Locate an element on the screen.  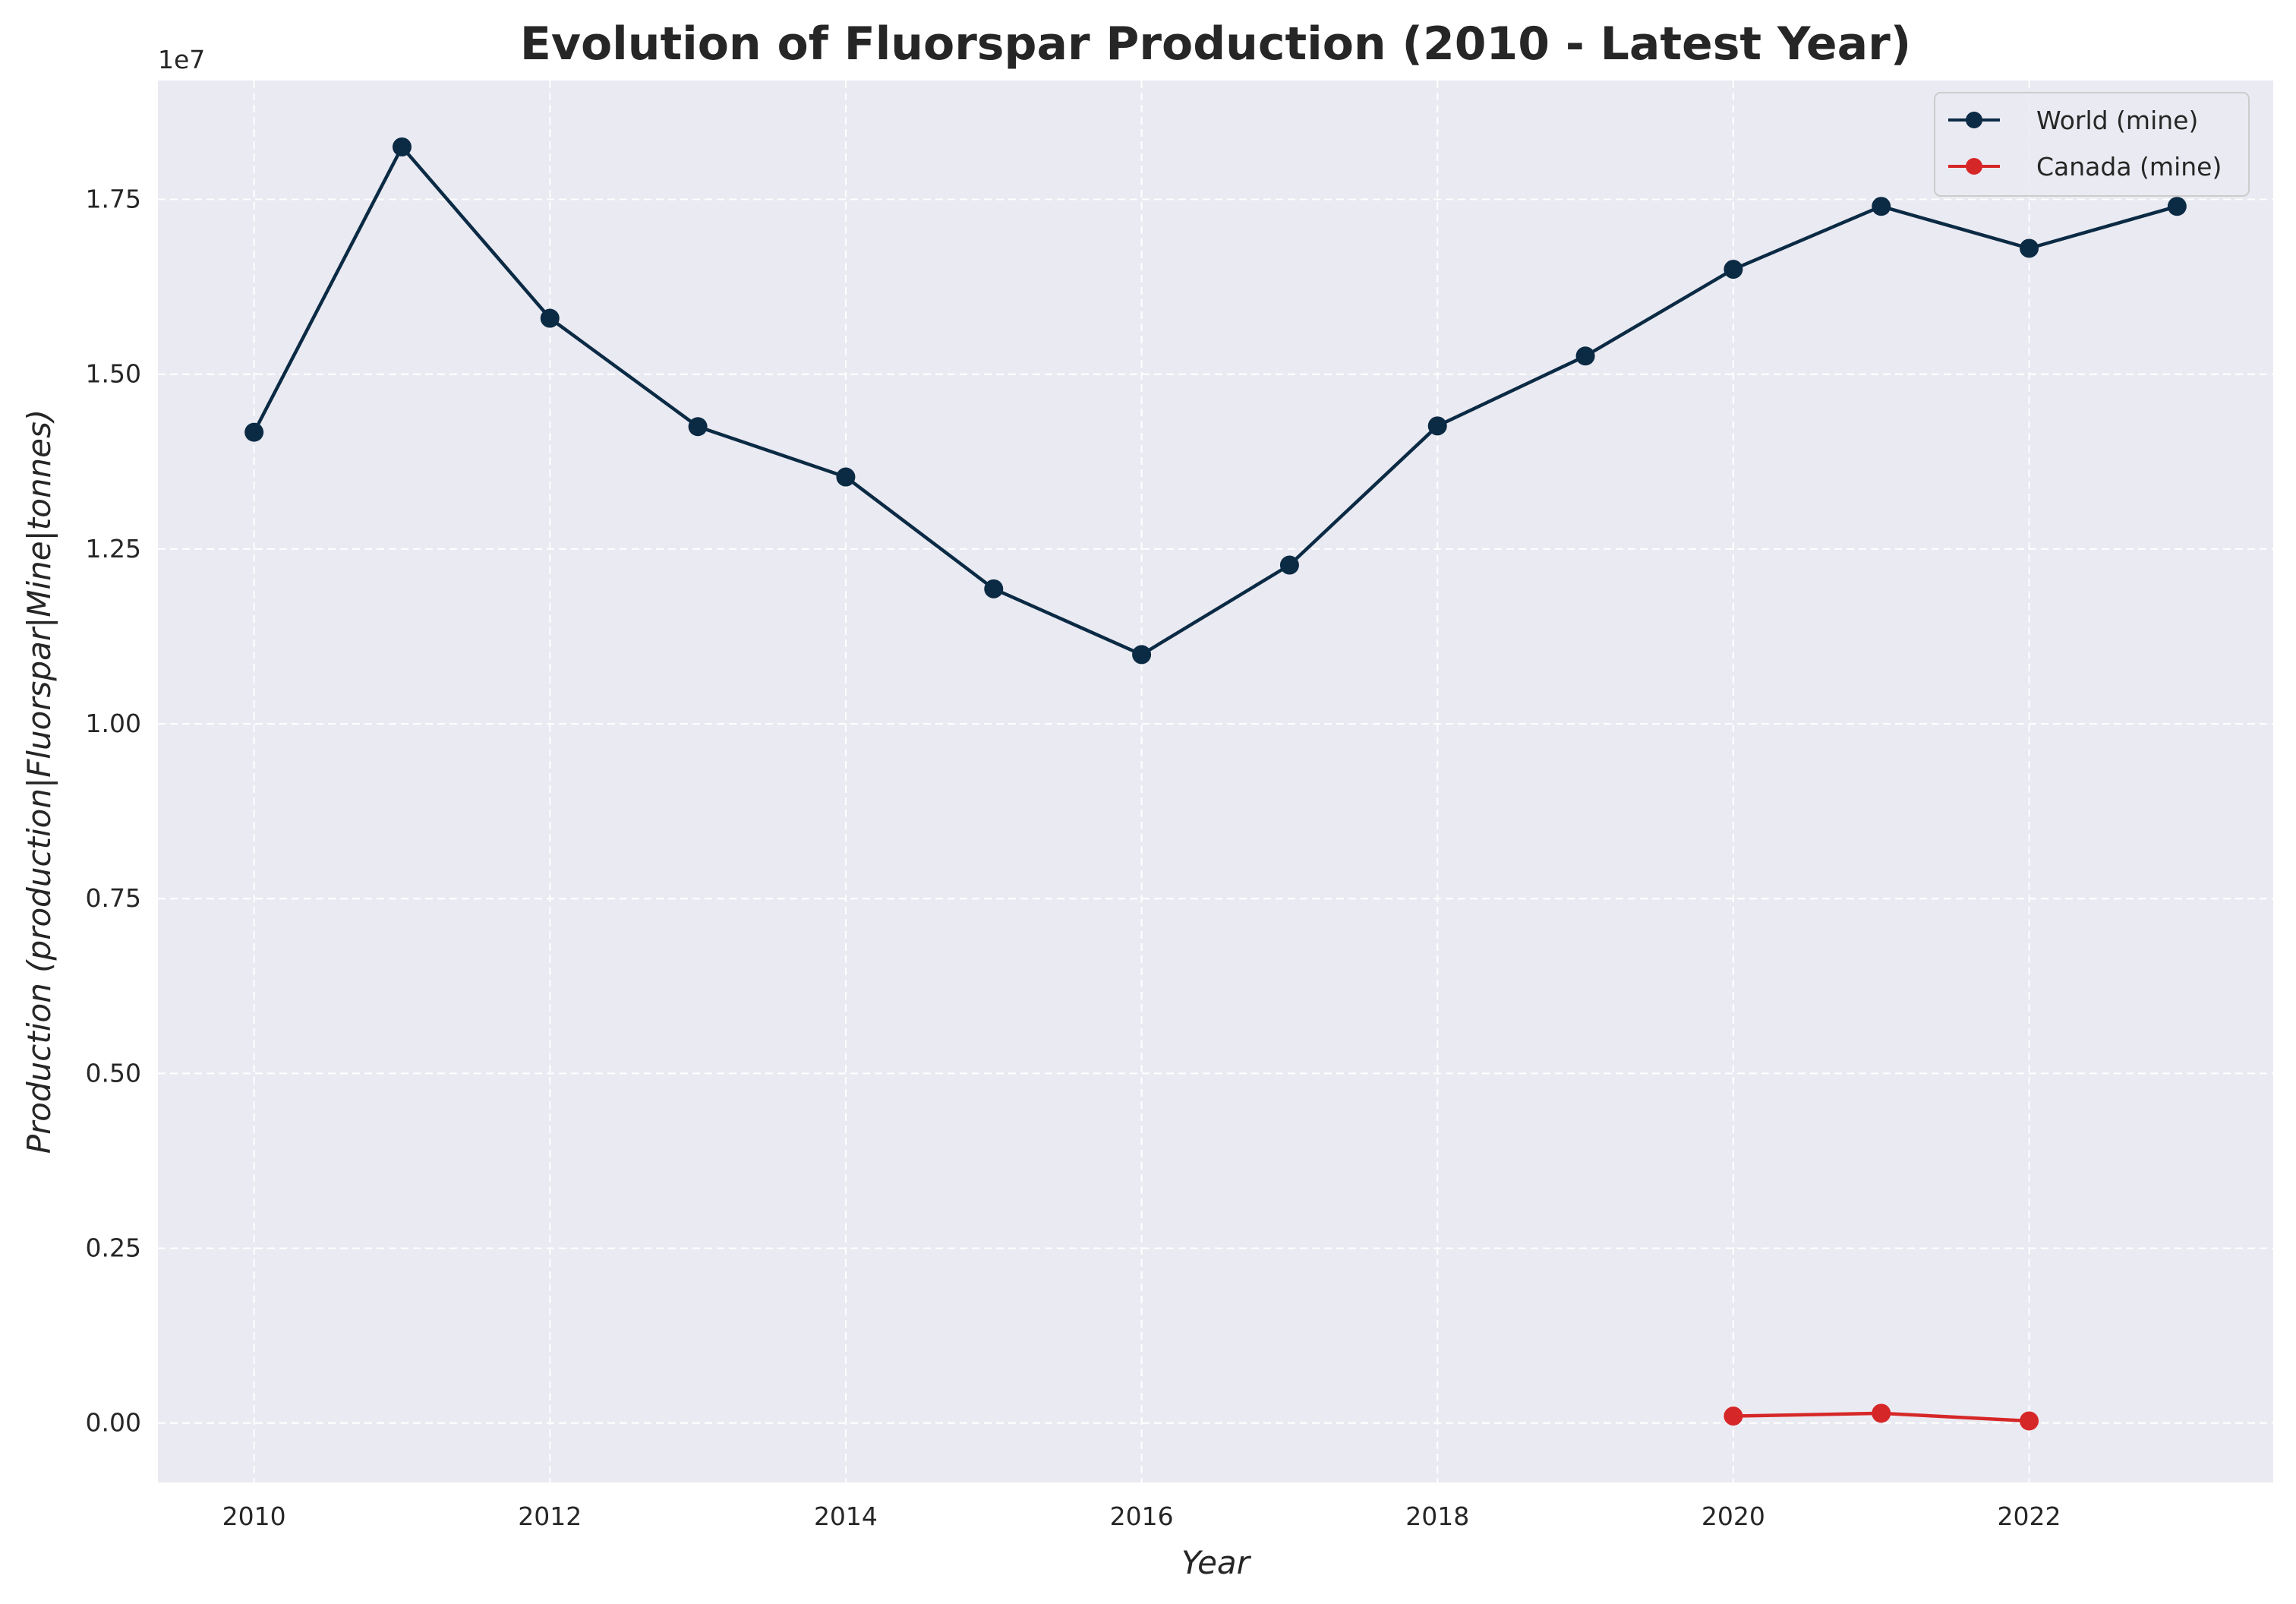
x-tick-label: 2014 is located at coordinates (846, 1516).